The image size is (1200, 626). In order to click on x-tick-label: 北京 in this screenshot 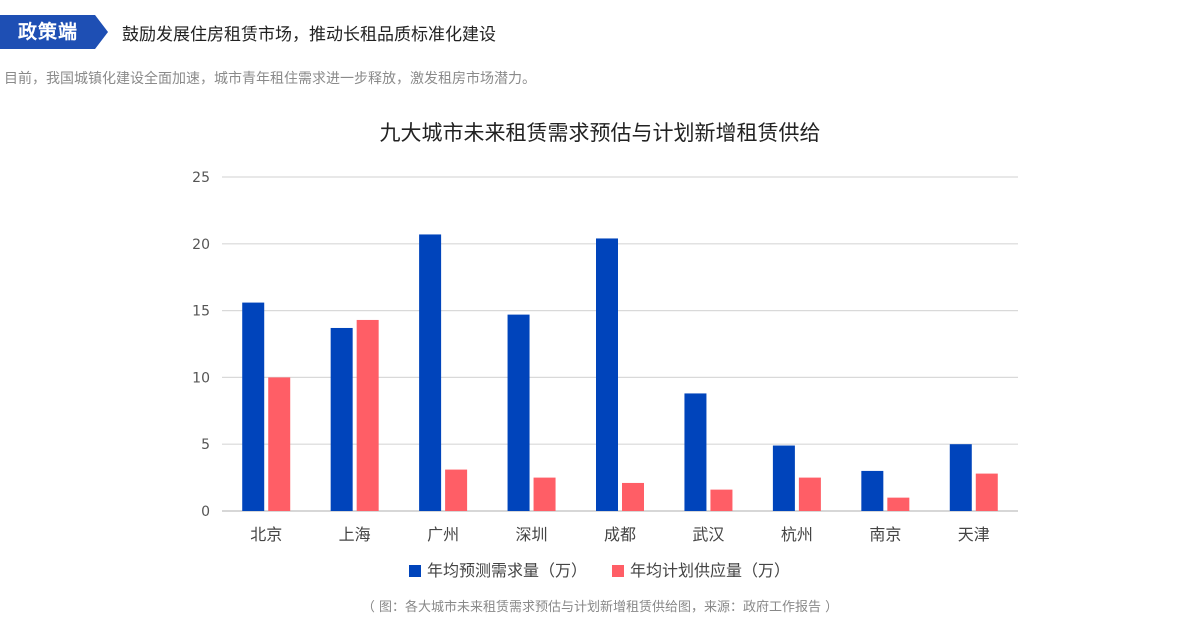, I will do `click(266, 534)`.